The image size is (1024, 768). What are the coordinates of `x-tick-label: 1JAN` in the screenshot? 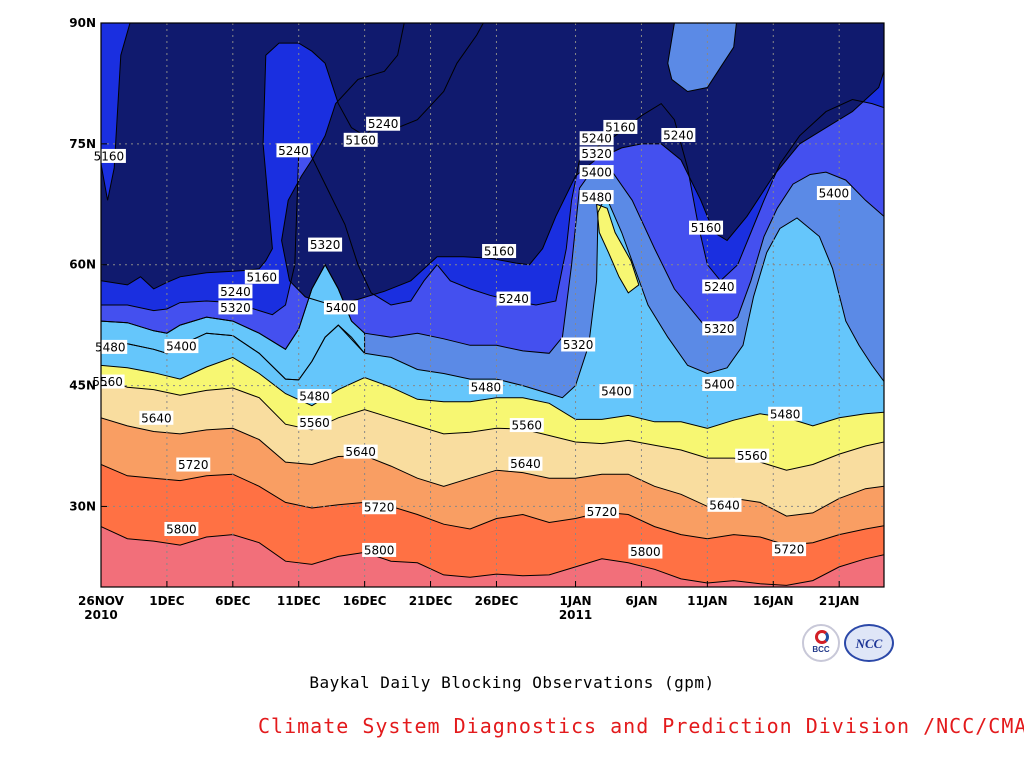 It's located at (575, 601).